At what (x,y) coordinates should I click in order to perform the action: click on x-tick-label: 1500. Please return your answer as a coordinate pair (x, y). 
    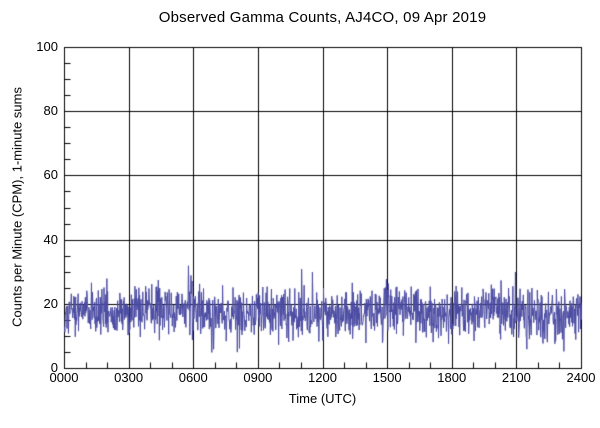
    Looking at the image, I should click on (387, 377).